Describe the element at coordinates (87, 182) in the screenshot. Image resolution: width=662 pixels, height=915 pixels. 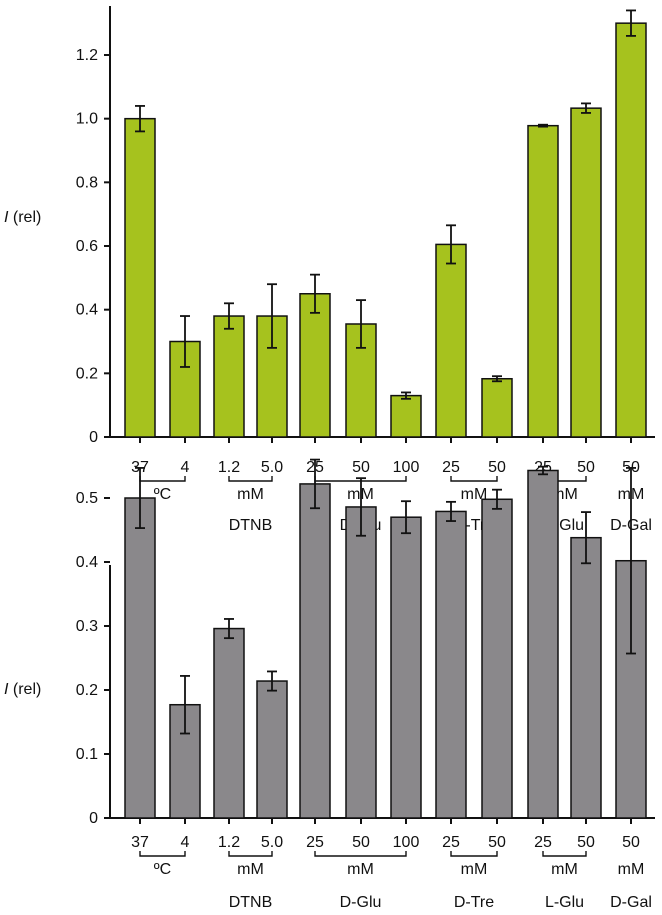
I see `y-tick-label-top: 0.8` at that location.